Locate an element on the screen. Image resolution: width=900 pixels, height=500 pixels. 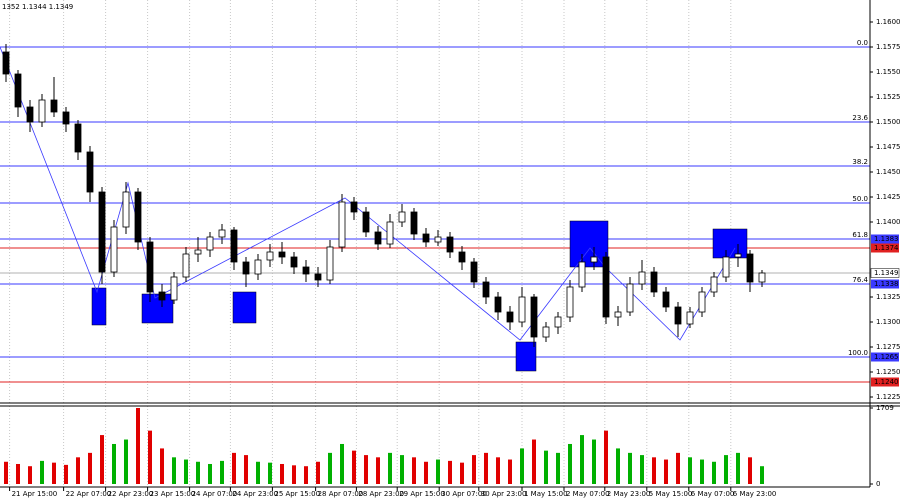
price-tag-label: 1.1383 is located at coordinates (886, 239).